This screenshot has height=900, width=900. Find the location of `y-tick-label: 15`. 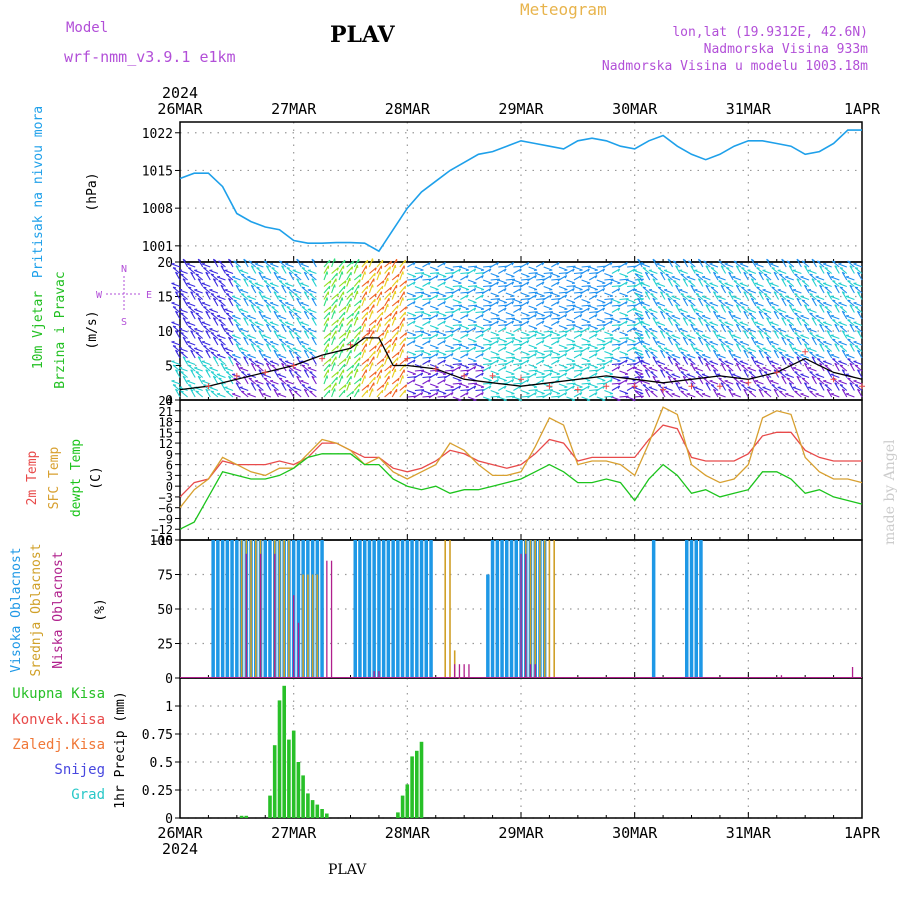

y-tick-label: 15 is located at coordinates (165, 298).